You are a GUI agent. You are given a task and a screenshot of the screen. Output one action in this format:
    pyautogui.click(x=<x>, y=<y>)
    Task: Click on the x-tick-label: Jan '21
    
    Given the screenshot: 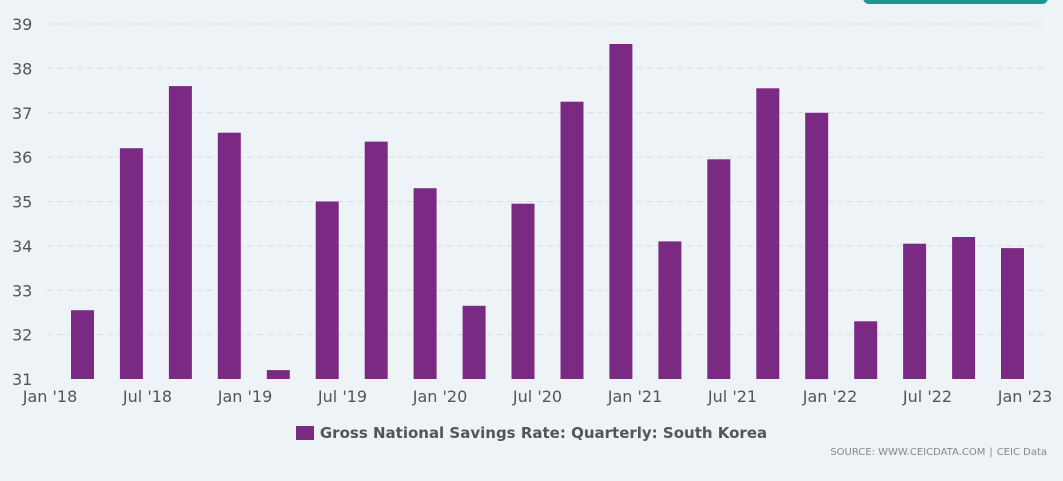 What is the action you would take?
    pyautogui.click(x=635, y=396)
    